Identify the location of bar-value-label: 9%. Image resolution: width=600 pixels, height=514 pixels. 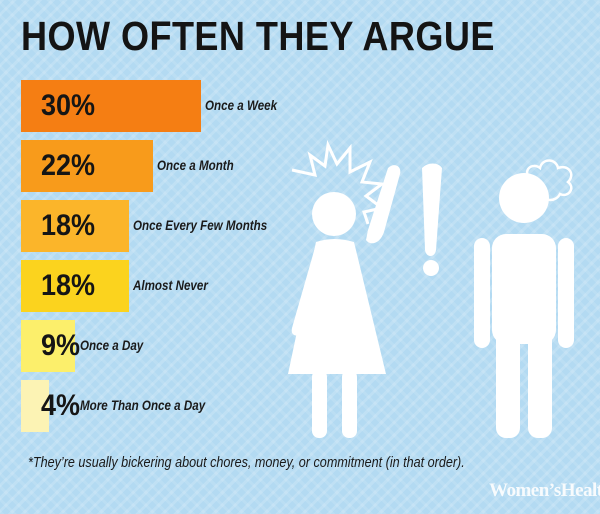
(61, 345).